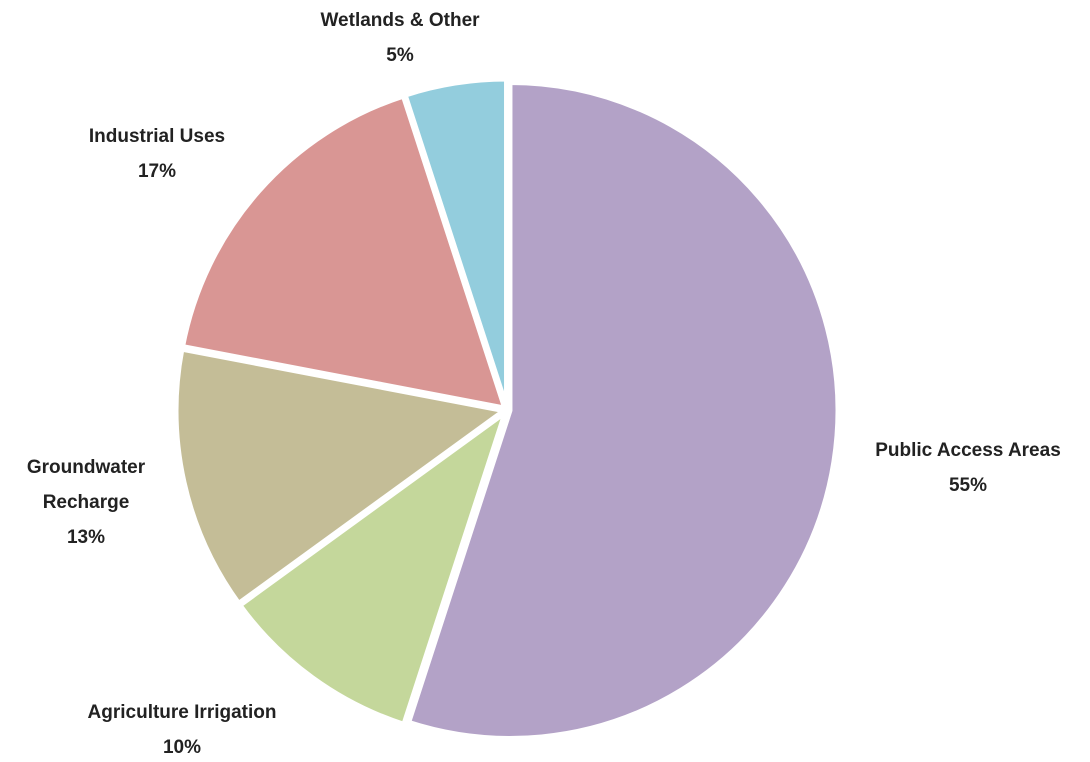 This screenshot has height=762, width=1090. Describe the element at coordinates (344, 252) in the screenshot. I see `pie-slice-industrial-uses` at that location.